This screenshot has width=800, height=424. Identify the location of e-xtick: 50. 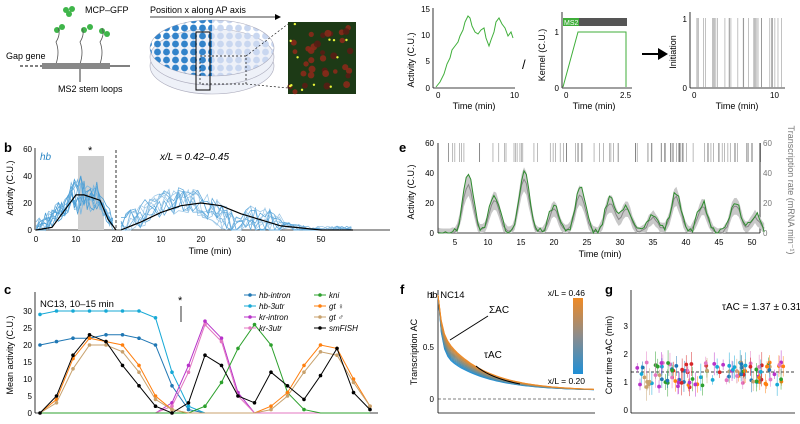
(752, 242).